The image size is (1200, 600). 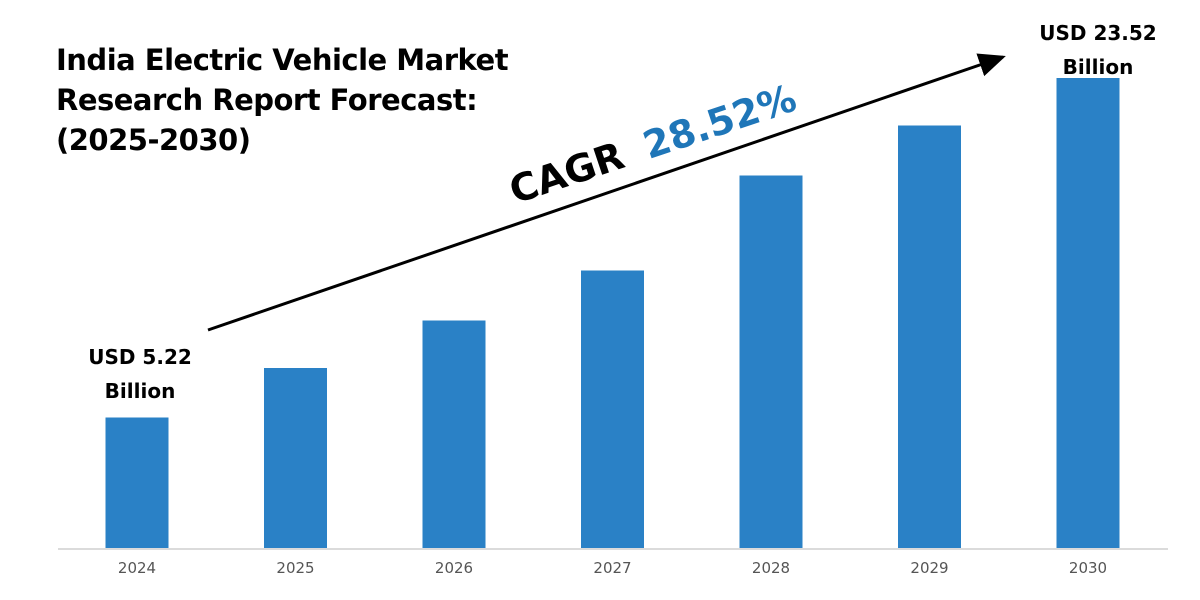 I want to click on bar-2027, so click(x=612, y=409).